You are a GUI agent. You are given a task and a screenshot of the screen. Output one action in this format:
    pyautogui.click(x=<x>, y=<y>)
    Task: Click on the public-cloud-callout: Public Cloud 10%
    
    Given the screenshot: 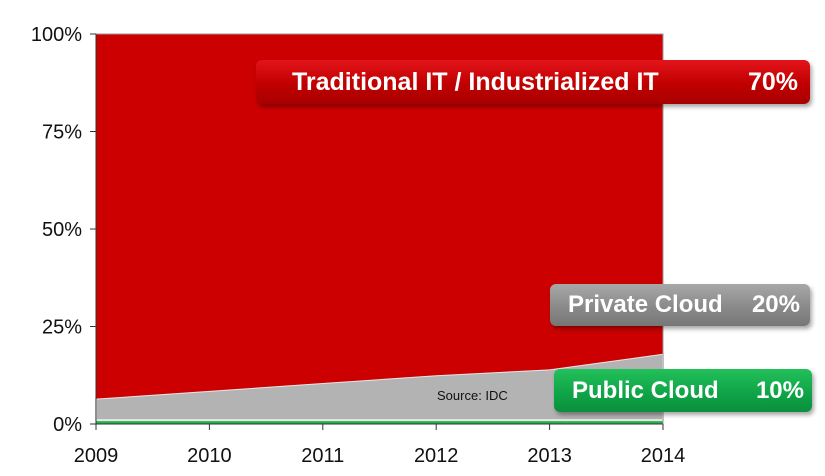 What is the action you would take?
    pyautogui.click(x=683, y=390)
    